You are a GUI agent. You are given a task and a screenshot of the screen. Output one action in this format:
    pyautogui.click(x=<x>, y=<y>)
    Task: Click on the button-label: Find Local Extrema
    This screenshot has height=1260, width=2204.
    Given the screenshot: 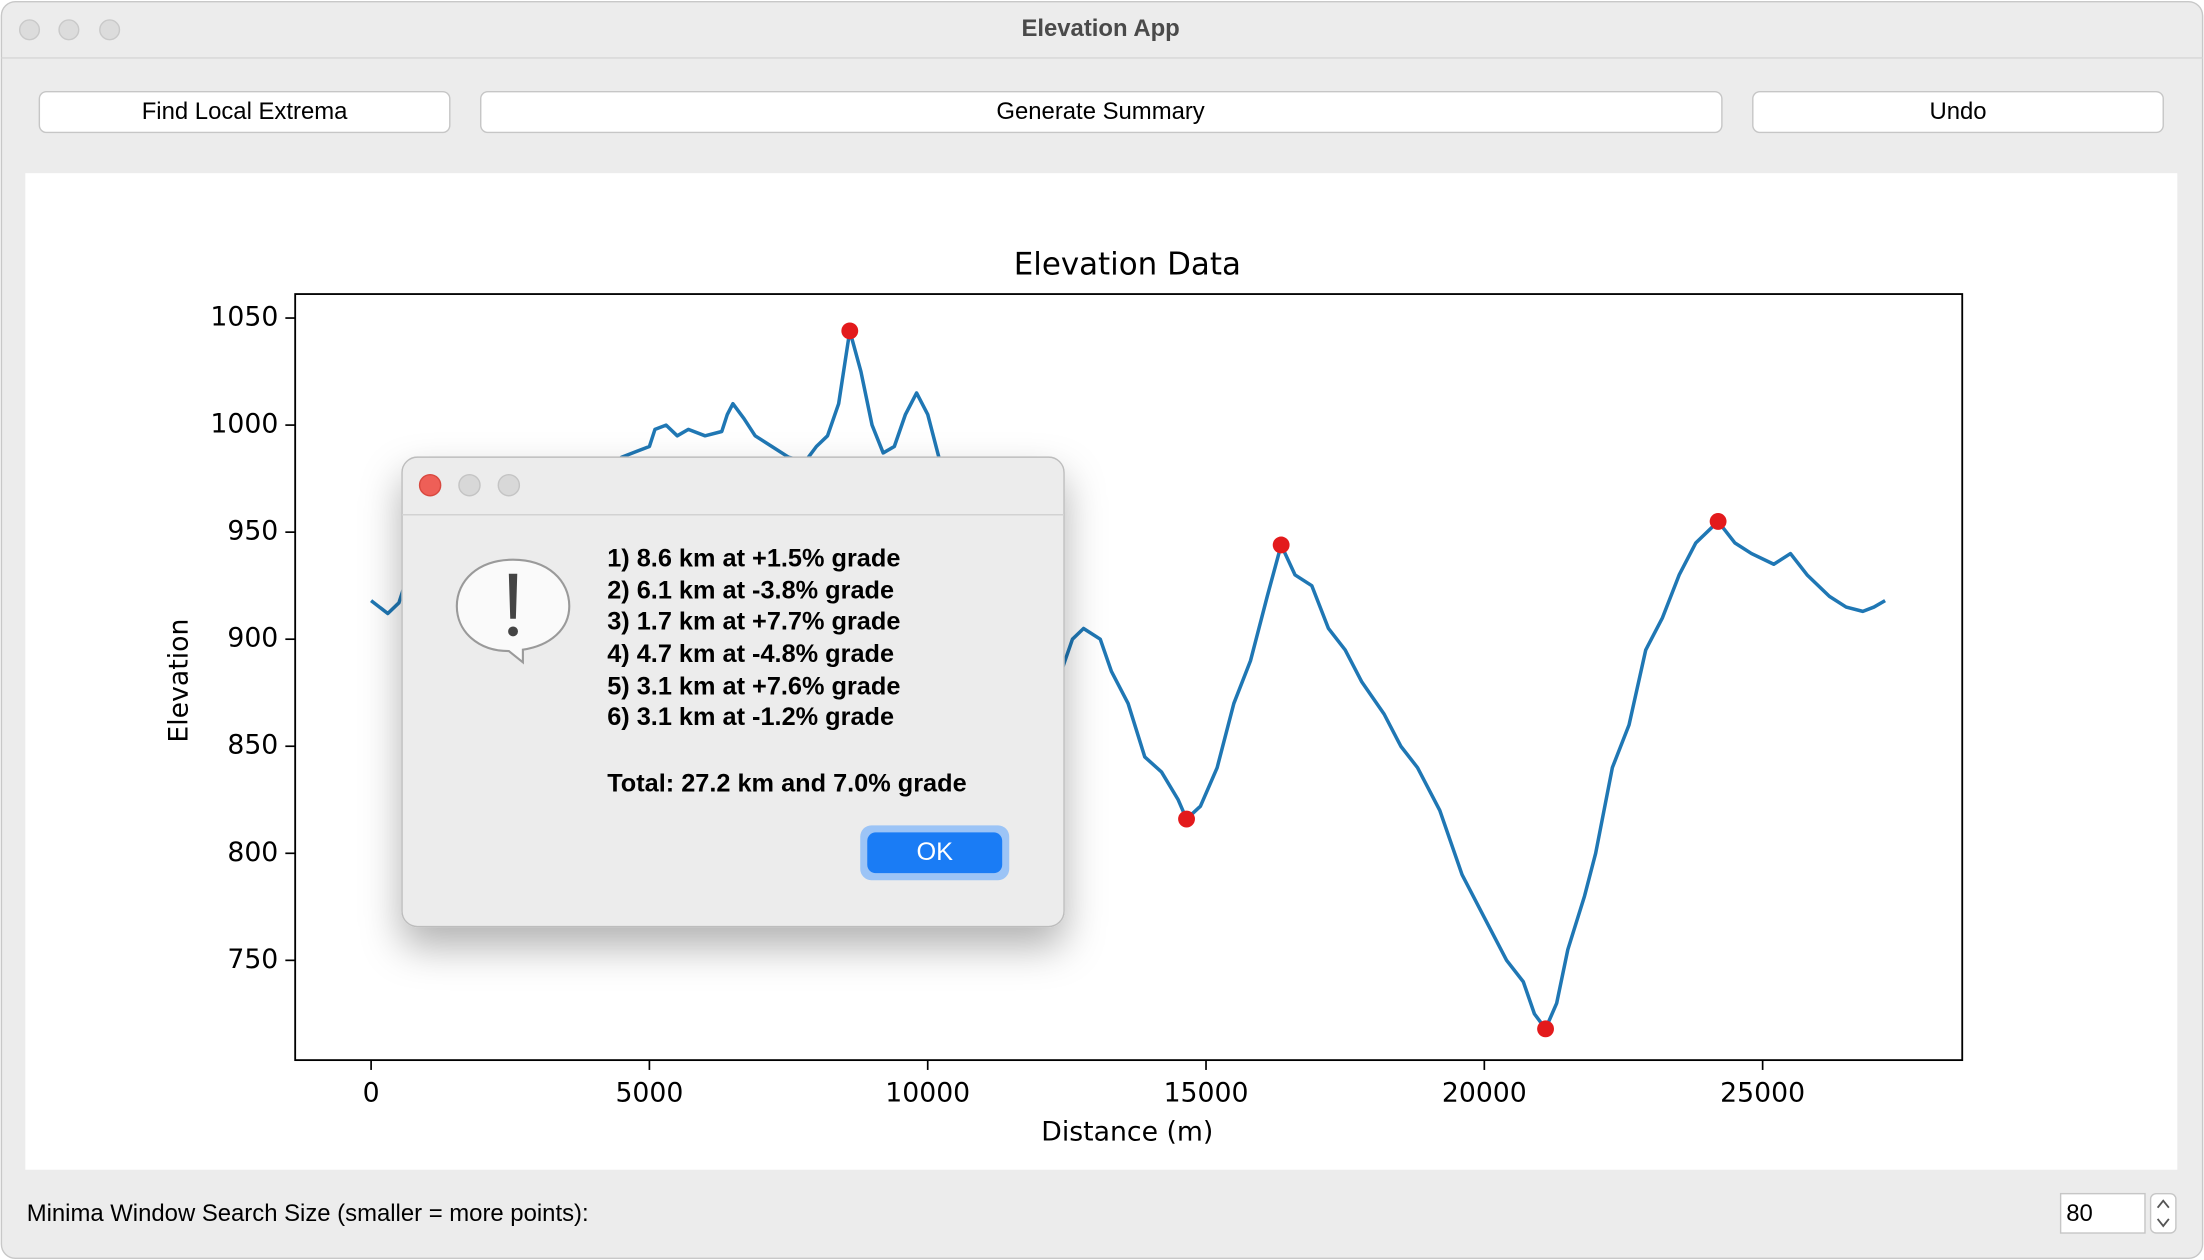 What is the action you would take?
    pyautogui.click(x=245, y=111)
    